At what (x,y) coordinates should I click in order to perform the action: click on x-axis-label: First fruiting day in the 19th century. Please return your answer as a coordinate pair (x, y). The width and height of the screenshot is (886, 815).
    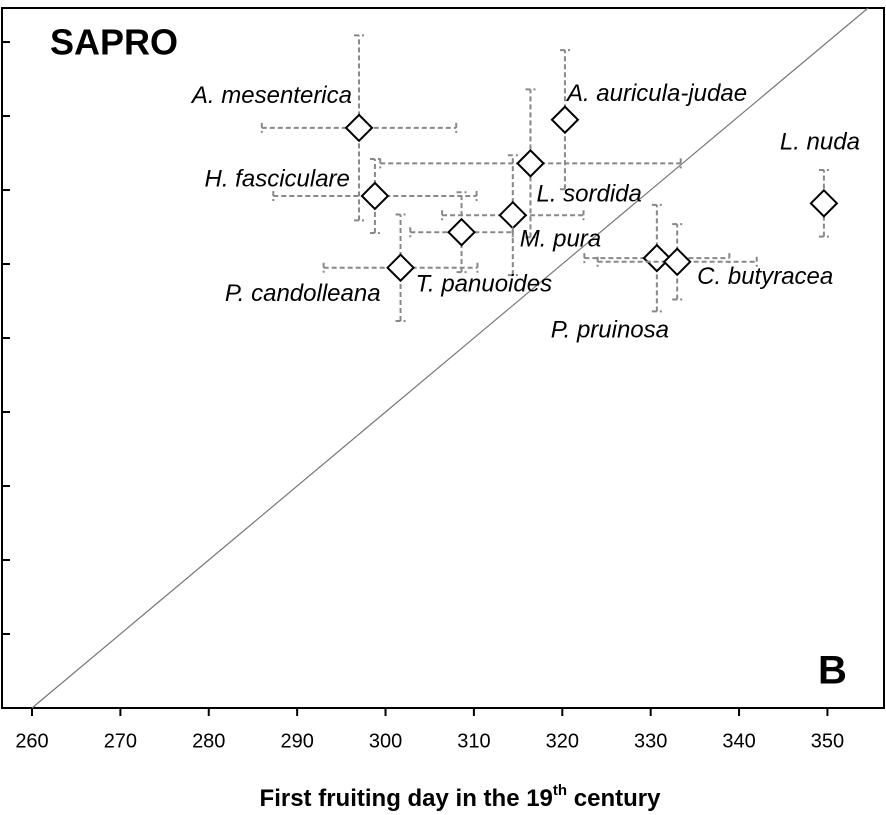
    Looking at the image, I should click on (461, 797).